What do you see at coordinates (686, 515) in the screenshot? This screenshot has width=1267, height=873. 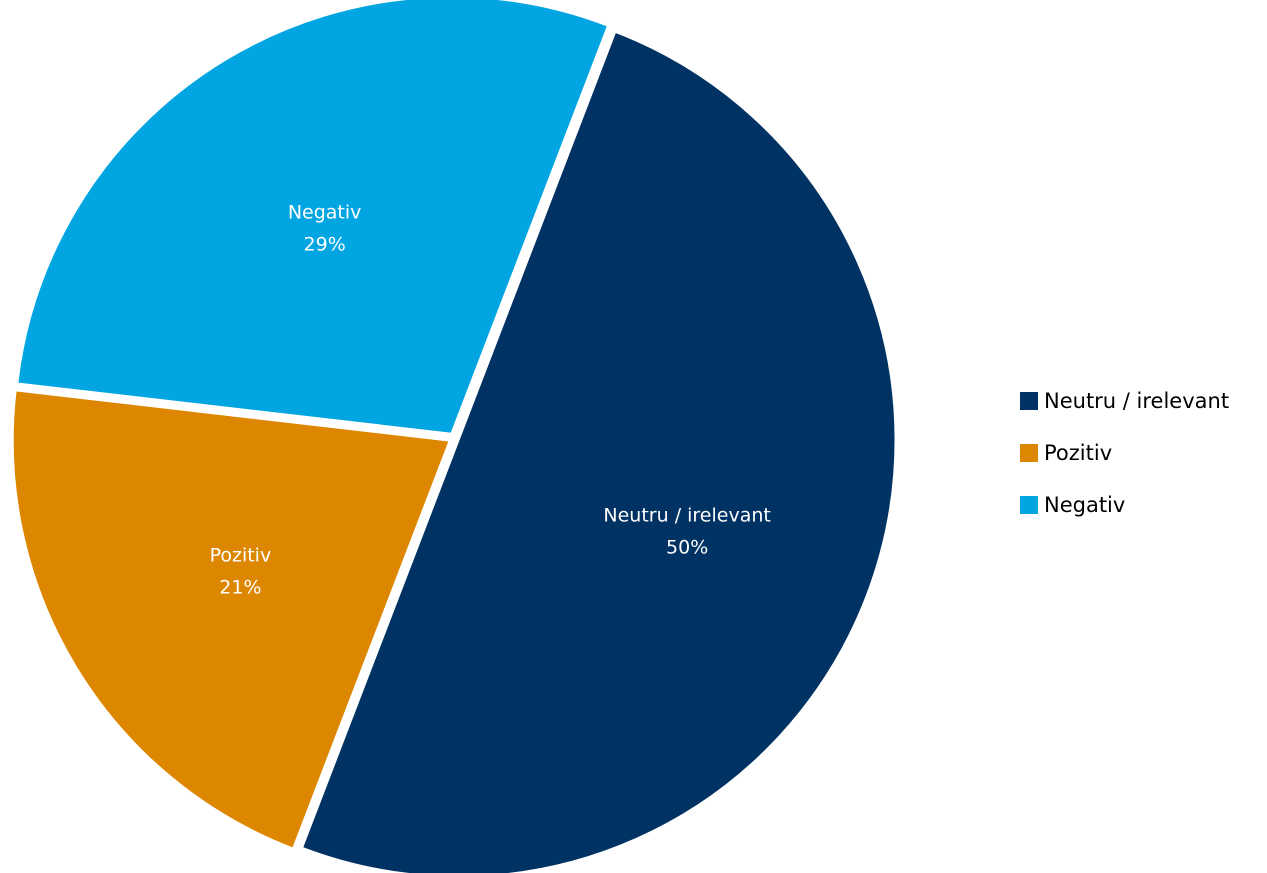 I see `slice-label-name-neutru: Neutru / irelevant` at bounding box center [686, 515].